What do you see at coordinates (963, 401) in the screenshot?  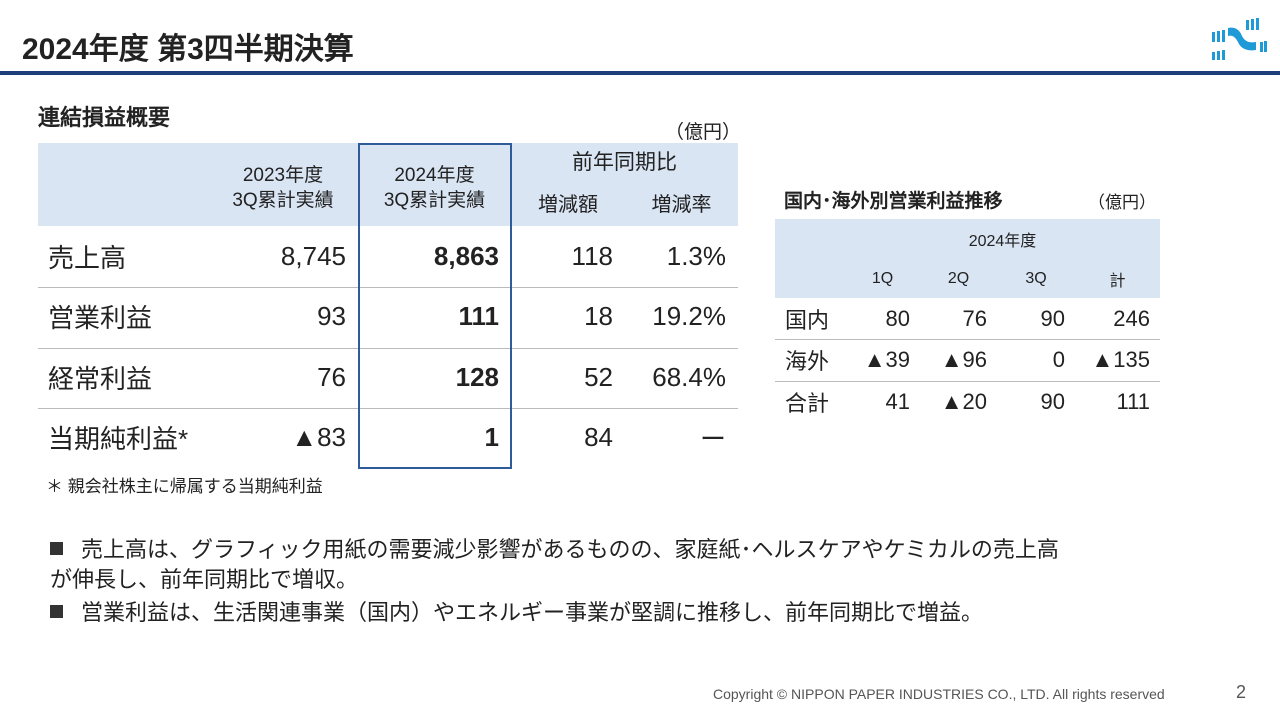 I see `seg-cell: ▲20` at bounding box center [963, 401].